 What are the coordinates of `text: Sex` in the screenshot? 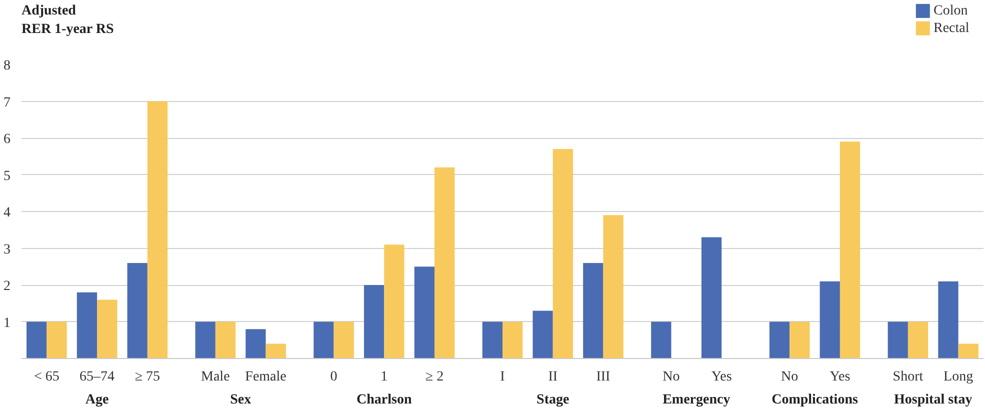 It's located at (241, 400).